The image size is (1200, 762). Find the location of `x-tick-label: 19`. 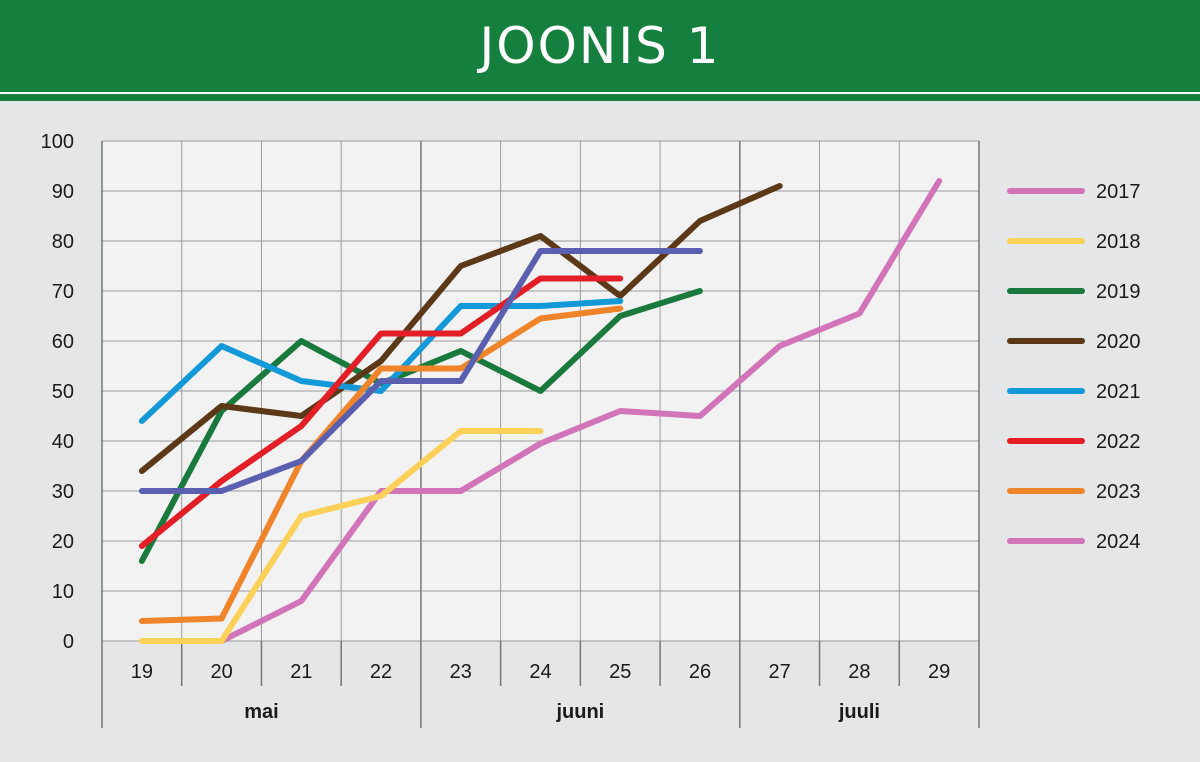

x-tick-label: 19 is located at coordinates (142, 672).